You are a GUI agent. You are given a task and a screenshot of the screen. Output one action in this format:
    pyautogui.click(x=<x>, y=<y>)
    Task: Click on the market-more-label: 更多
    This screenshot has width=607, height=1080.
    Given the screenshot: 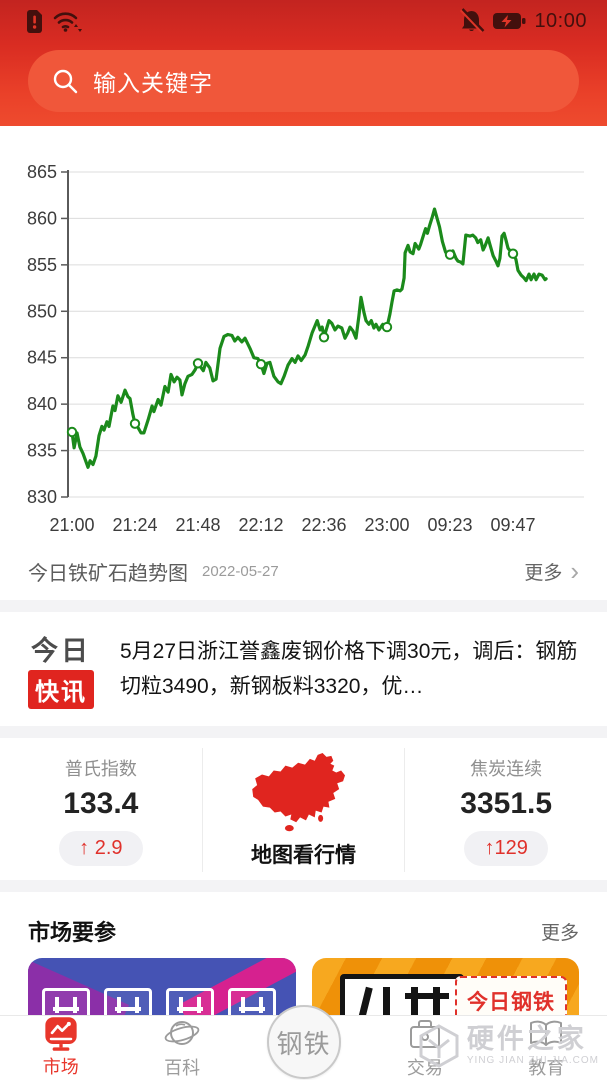 What is the action you would take?
    pyautogui.click(x=559, y=933)
    